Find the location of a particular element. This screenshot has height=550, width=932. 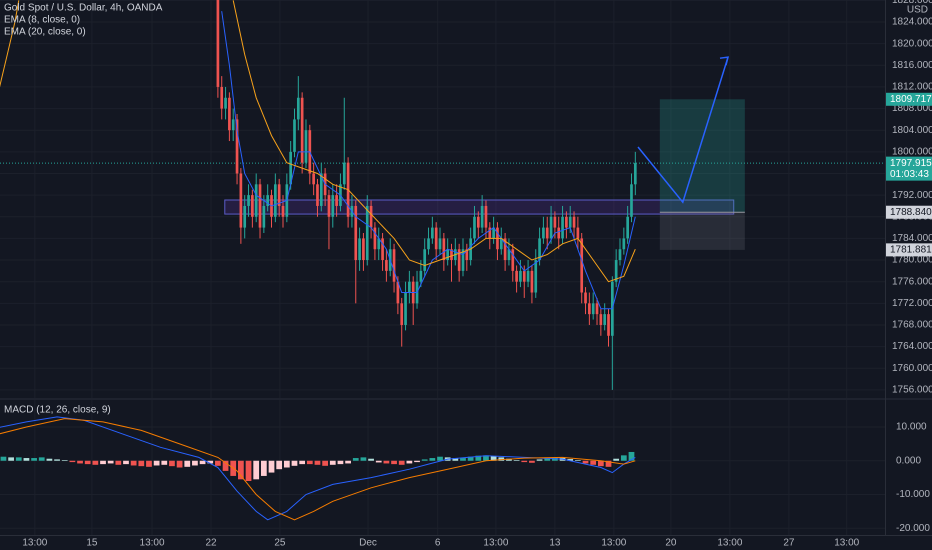

x-tick-label: 20 is located at coordinates (671, 543).